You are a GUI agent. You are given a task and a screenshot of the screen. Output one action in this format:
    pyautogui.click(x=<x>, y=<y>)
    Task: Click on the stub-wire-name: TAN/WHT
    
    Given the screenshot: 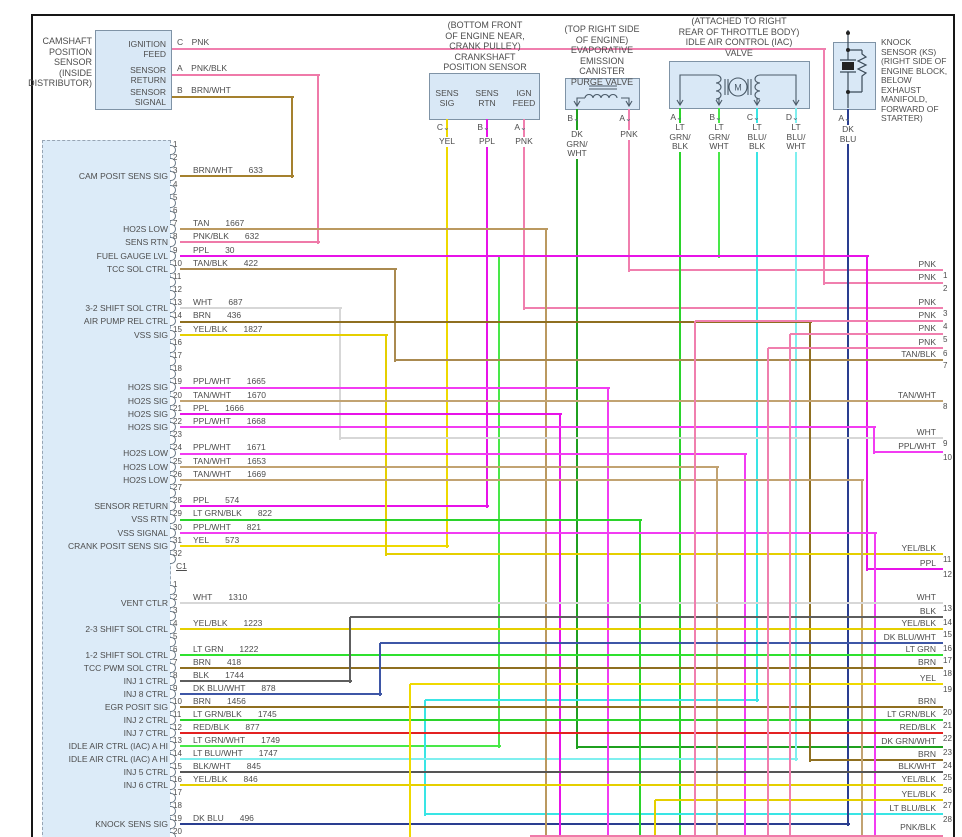 What is the action you would take?
    pyautogui.click(x=916, y=395)
    